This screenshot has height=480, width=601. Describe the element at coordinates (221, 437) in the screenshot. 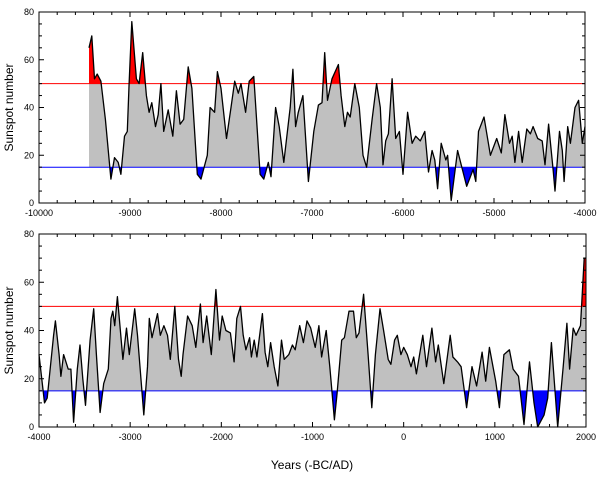

I see `x-tick-label: -2000` at that location.